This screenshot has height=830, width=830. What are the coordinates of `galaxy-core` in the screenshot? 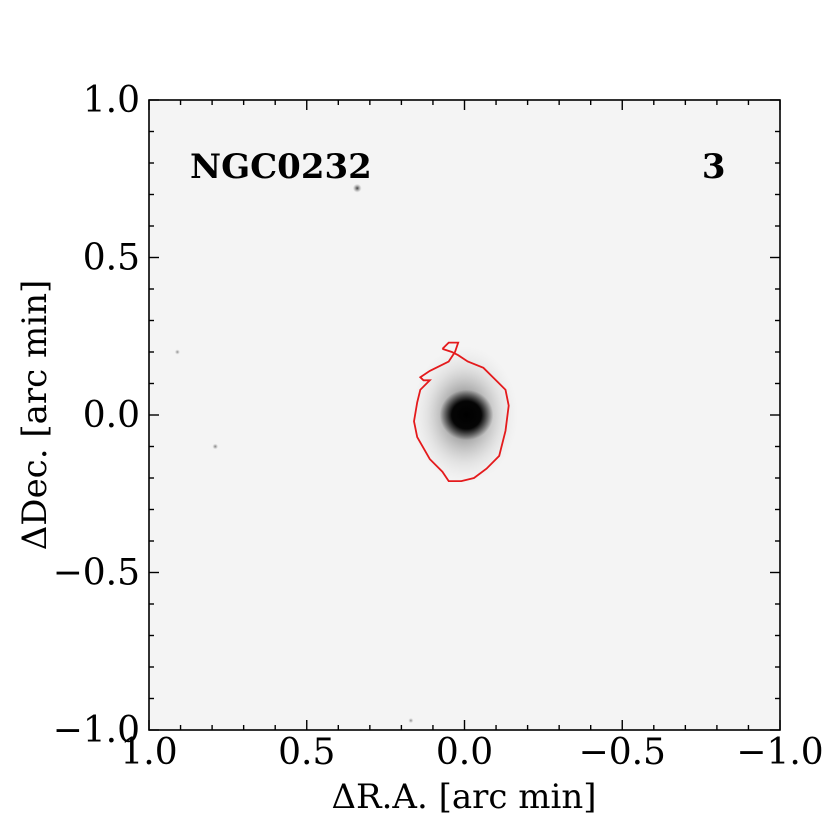 It's located at (466, 415).